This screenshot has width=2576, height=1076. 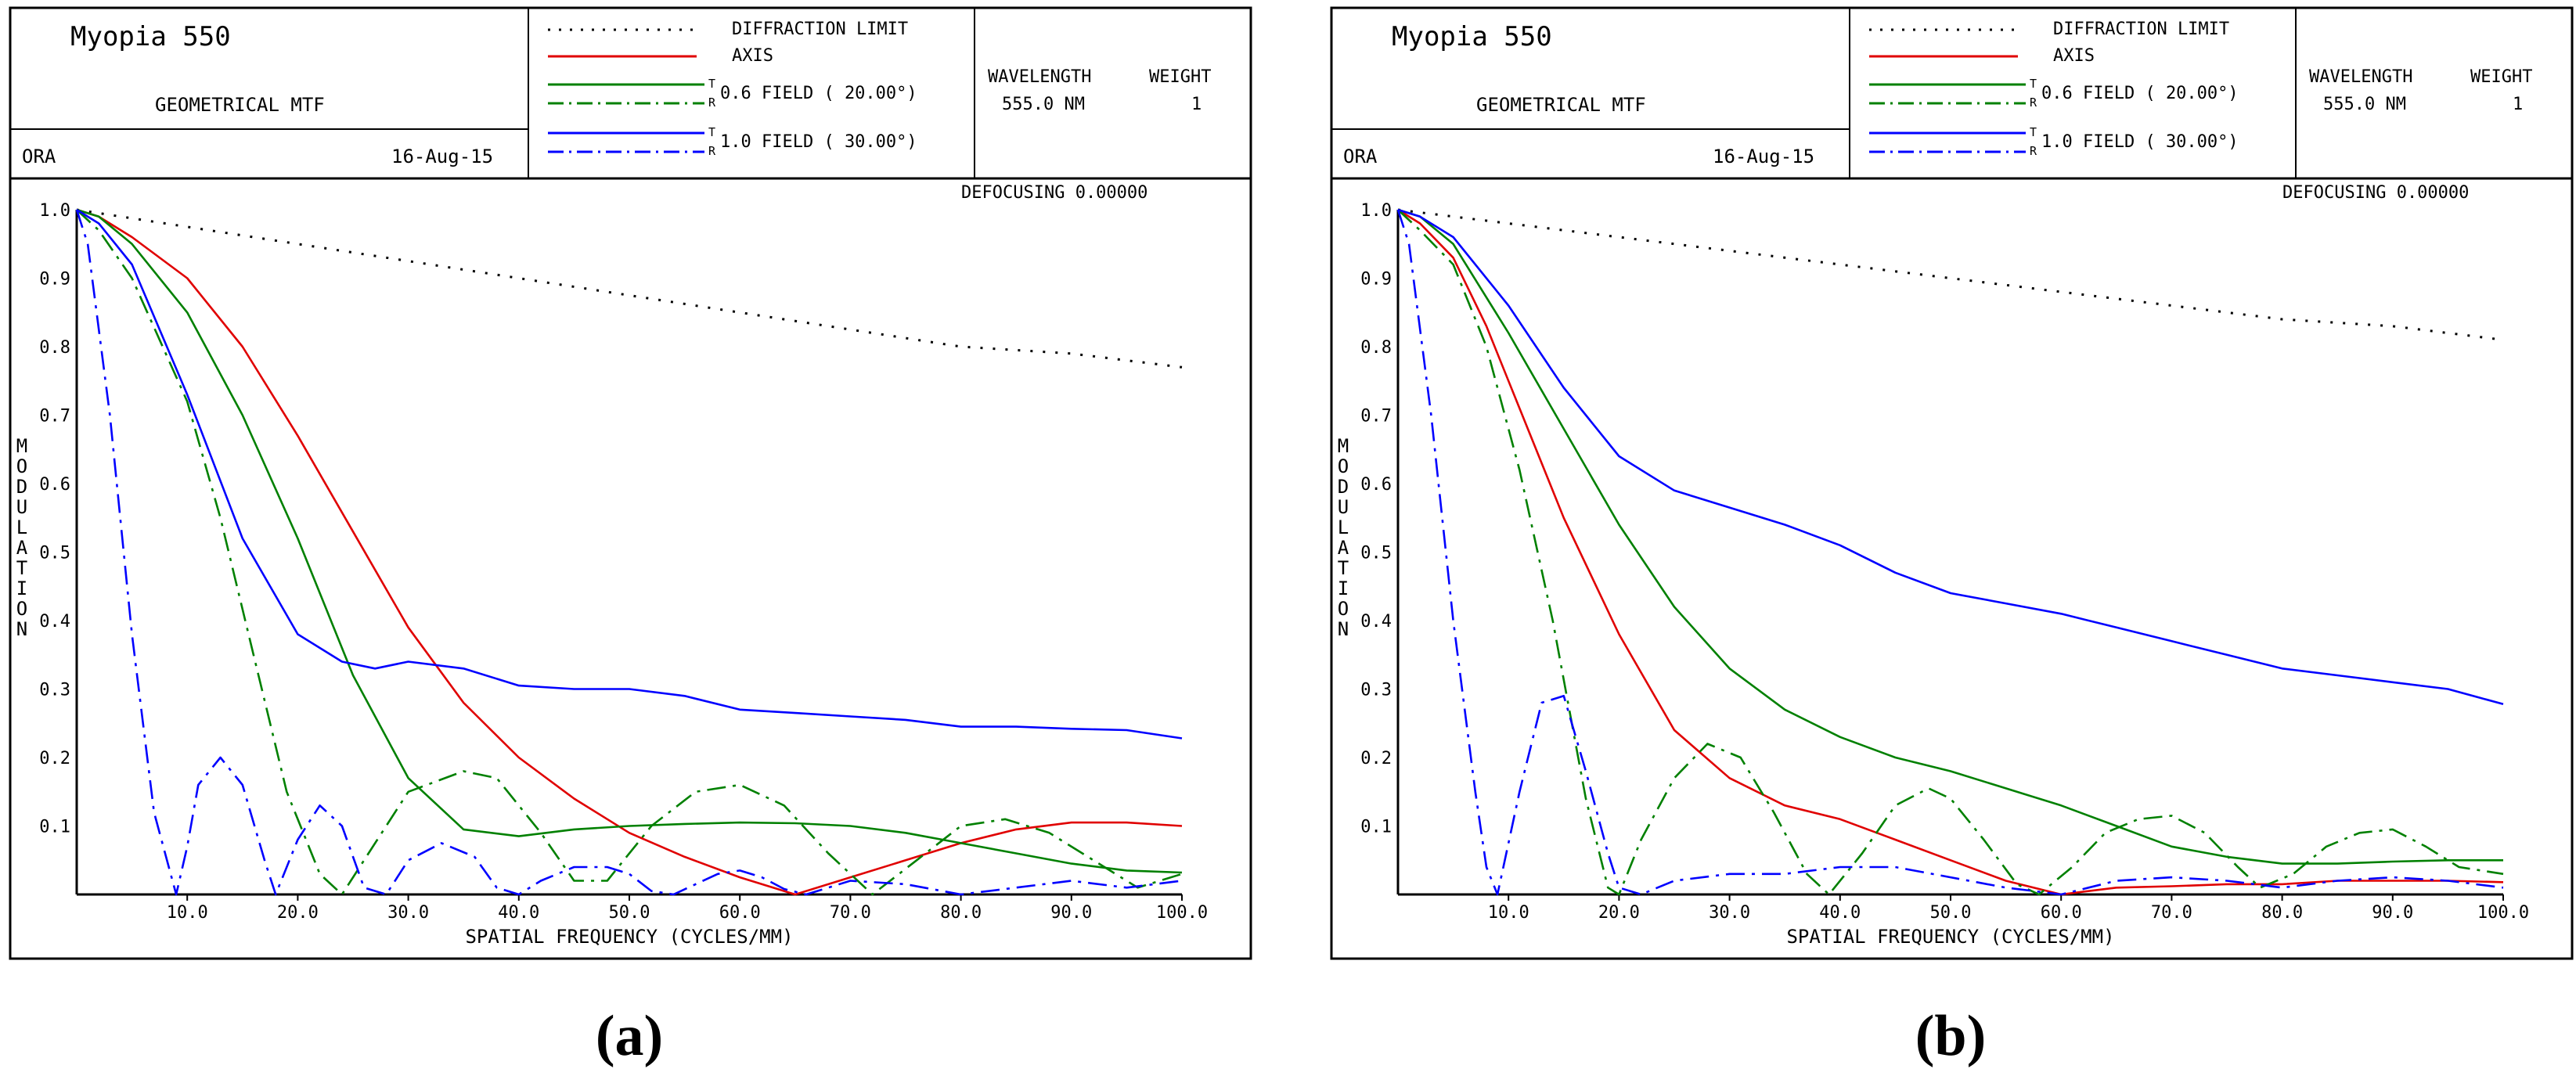 What do you see at coordinates (2033, 84) in the screenshot?
I see `legend-field1-t-mark: T` at bounding box center [2033, 84].